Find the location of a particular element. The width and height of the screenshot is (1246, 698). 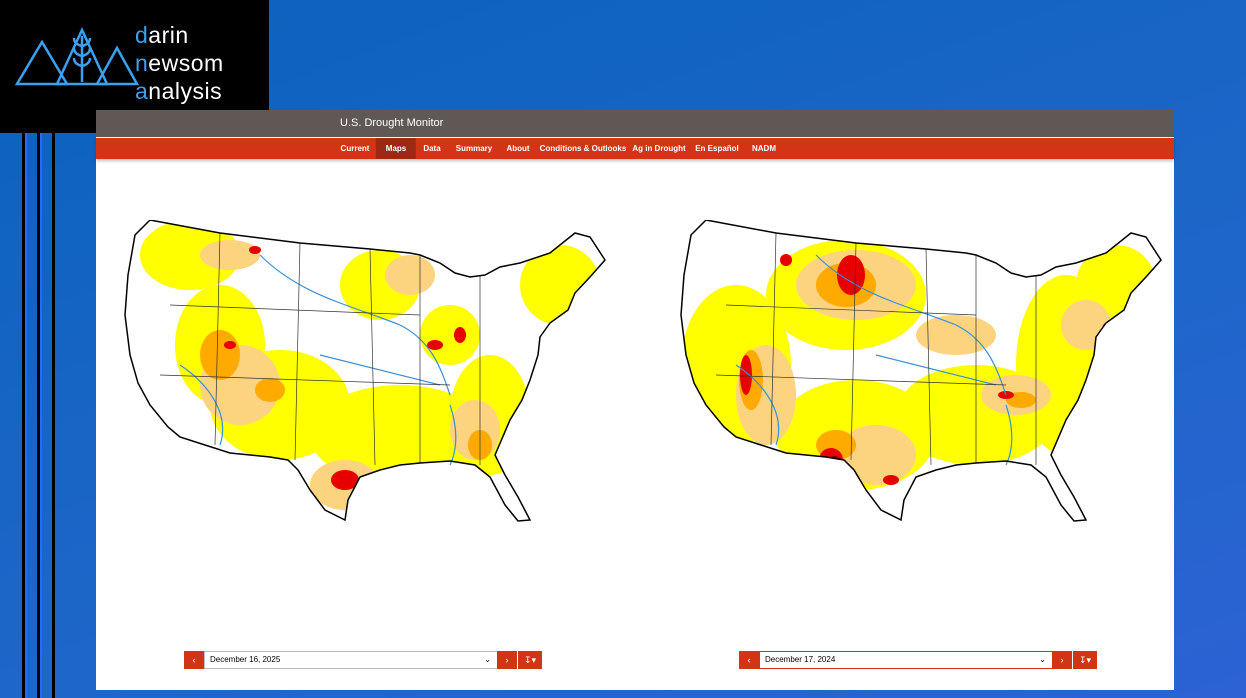

logo-mark is located at coordinates (77, 56).